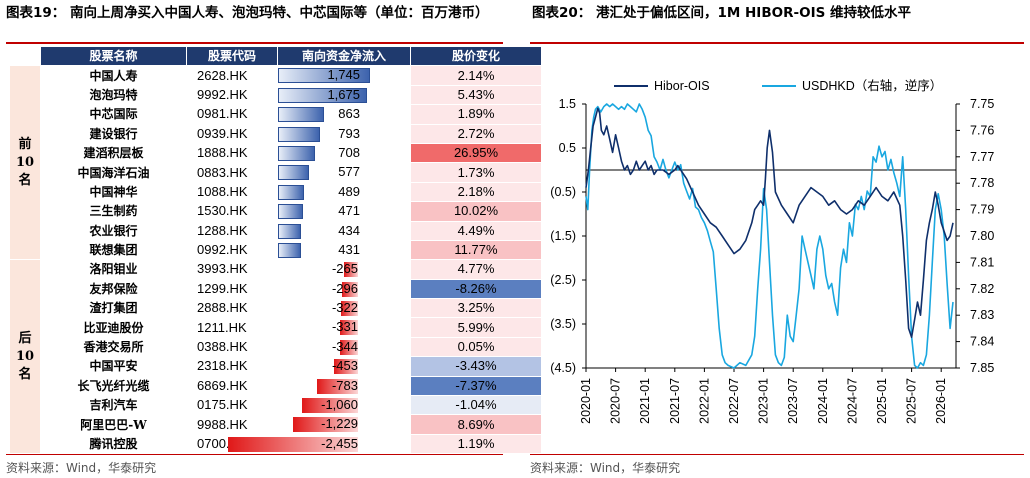 The image size is (1030, 478). I want to click on net-inflow-cell: 434, so click(344, 231).